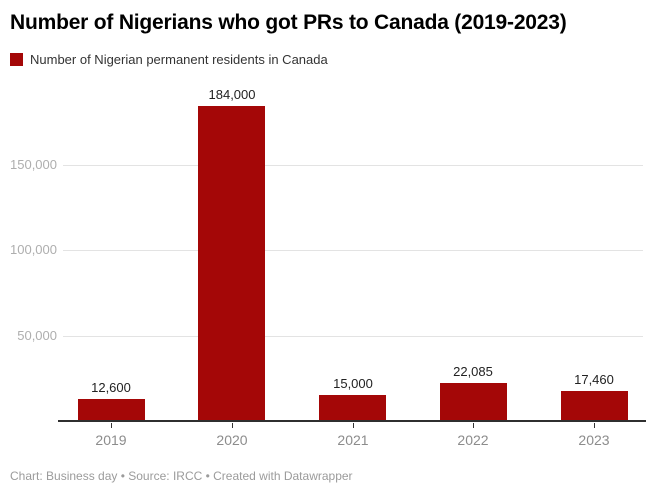 This screenshot has height=495, width=654. I want to click on x-axis-tick-2020, so click(232, 425).